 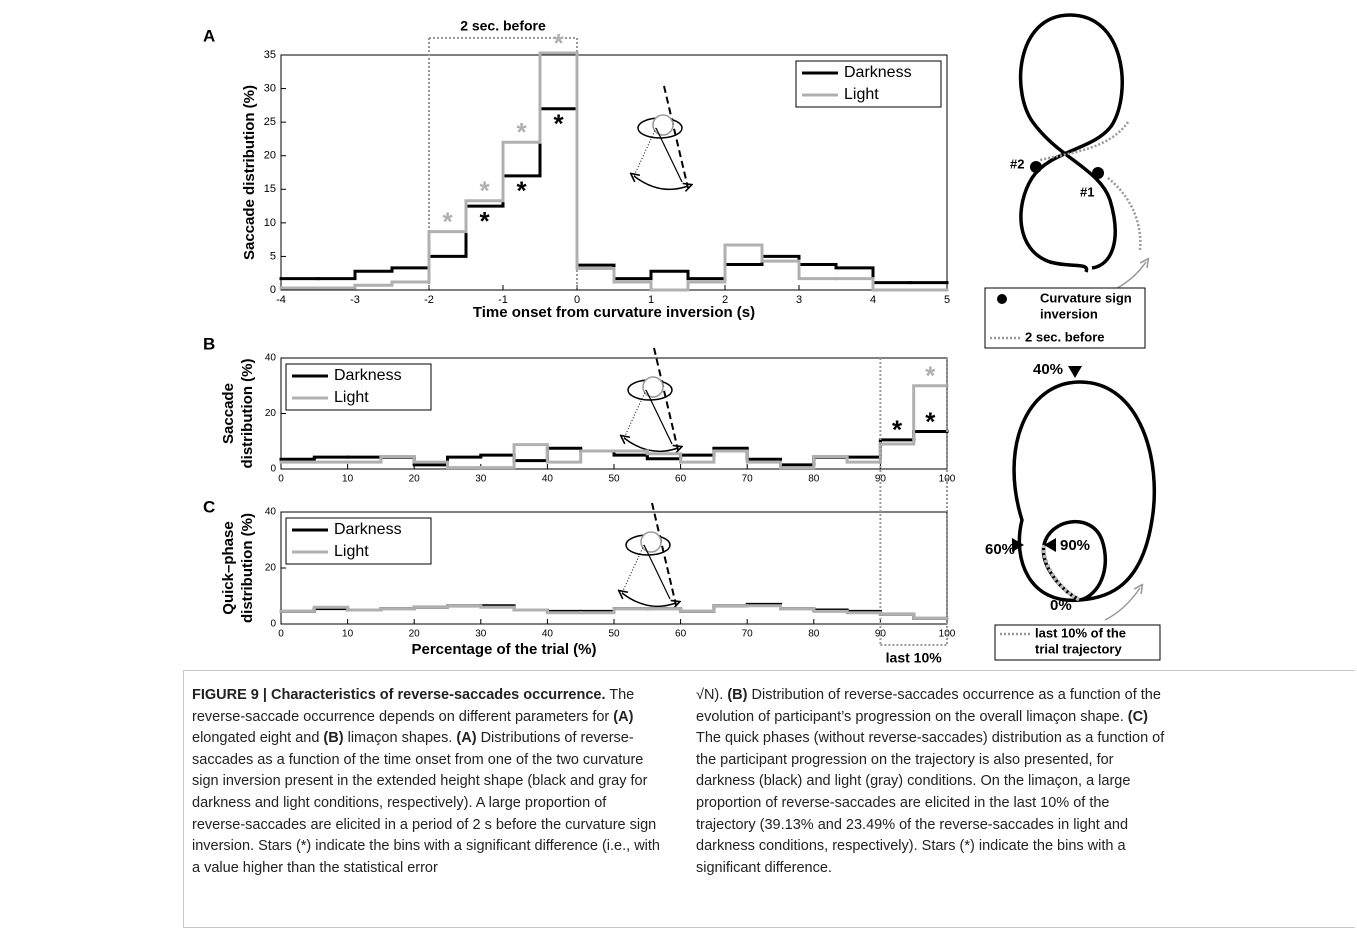 I want to click on x-tick-label: -3, so click(x=355, y=300).